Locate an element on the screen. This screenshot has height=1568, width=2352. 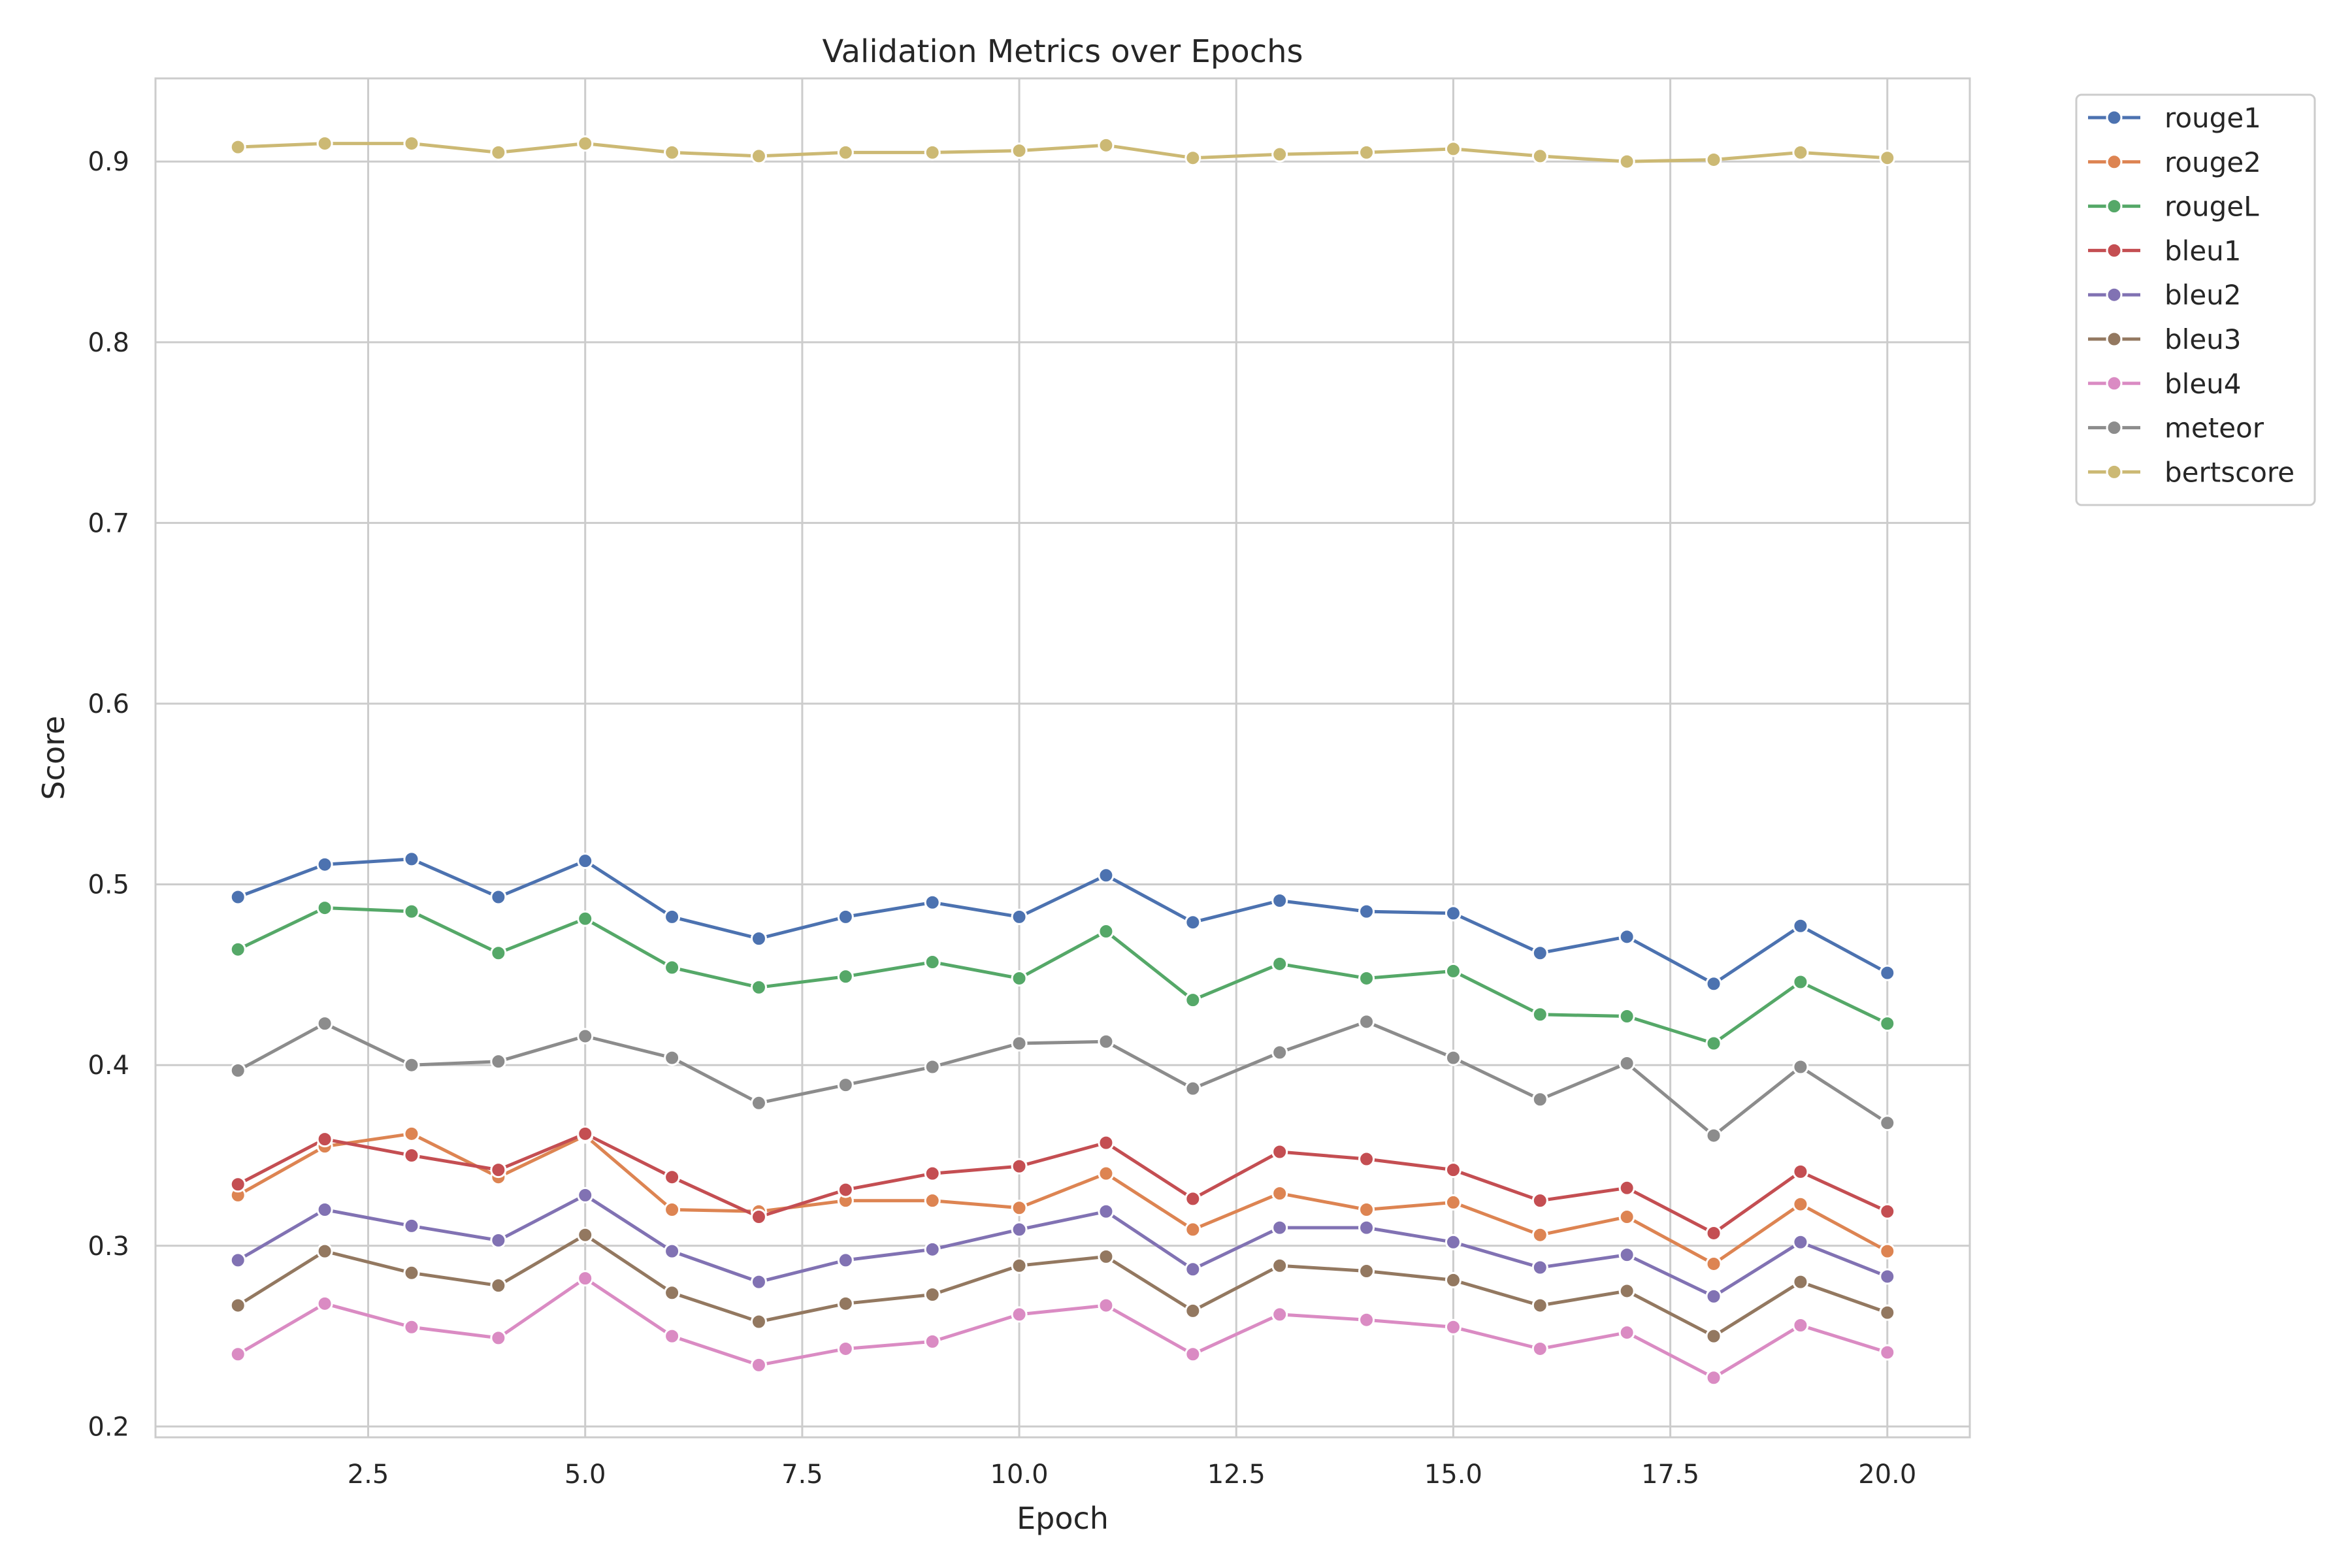
legend-label: rouge2 is located at coordinates (2212, 162).